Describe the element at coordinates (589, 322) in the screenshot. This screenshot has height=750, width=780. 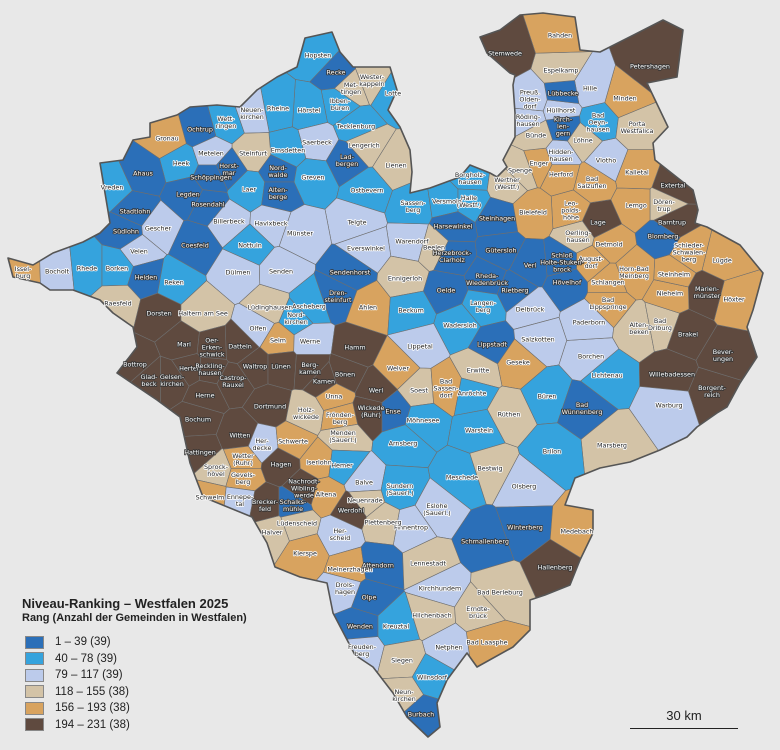
I see `municipality-label: Paderborn` at that location.